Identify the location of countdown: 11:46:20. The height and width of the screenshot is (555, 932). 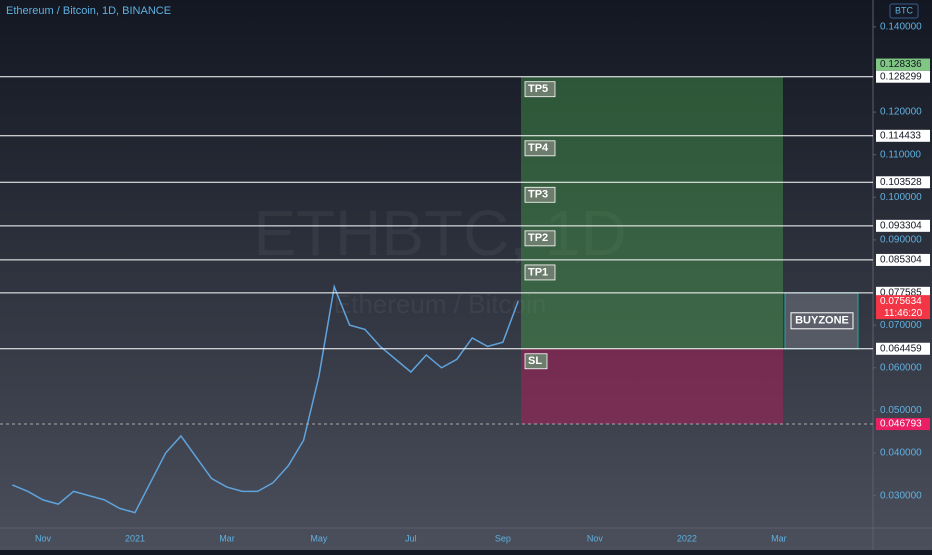
(903, 313).